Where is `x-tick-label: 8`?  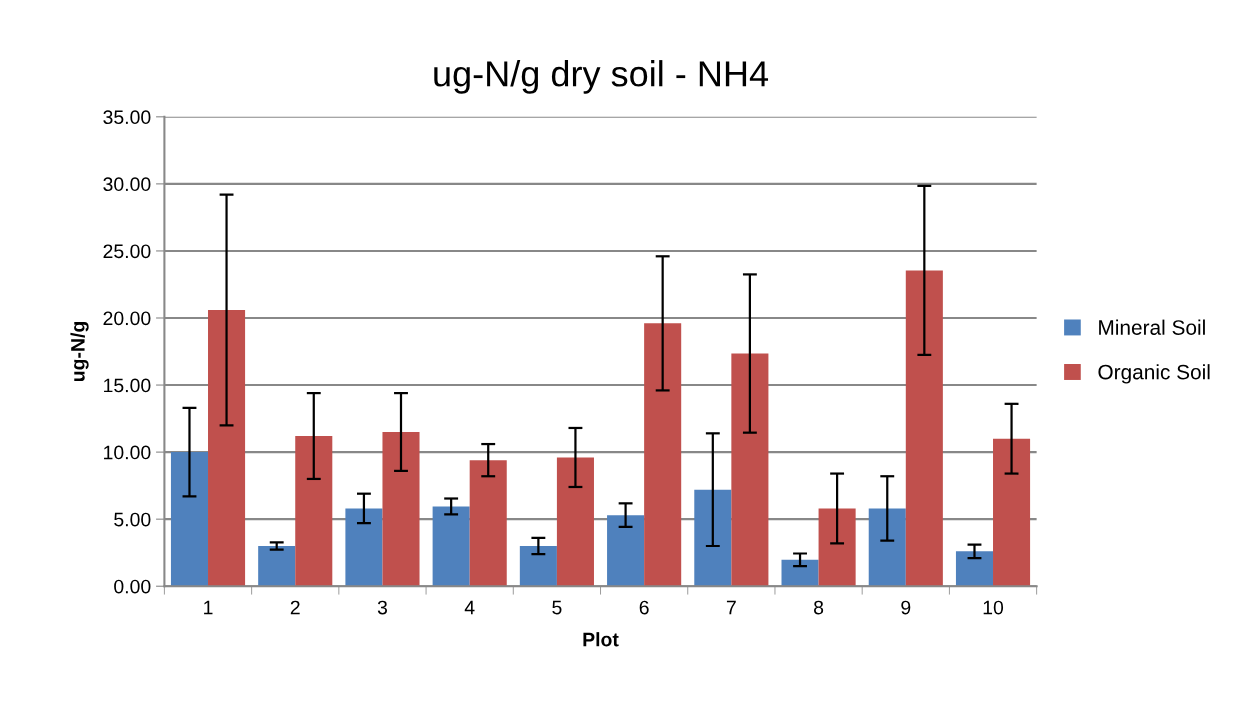 x-tick-label: 8 is located at coordinates (819, 607).